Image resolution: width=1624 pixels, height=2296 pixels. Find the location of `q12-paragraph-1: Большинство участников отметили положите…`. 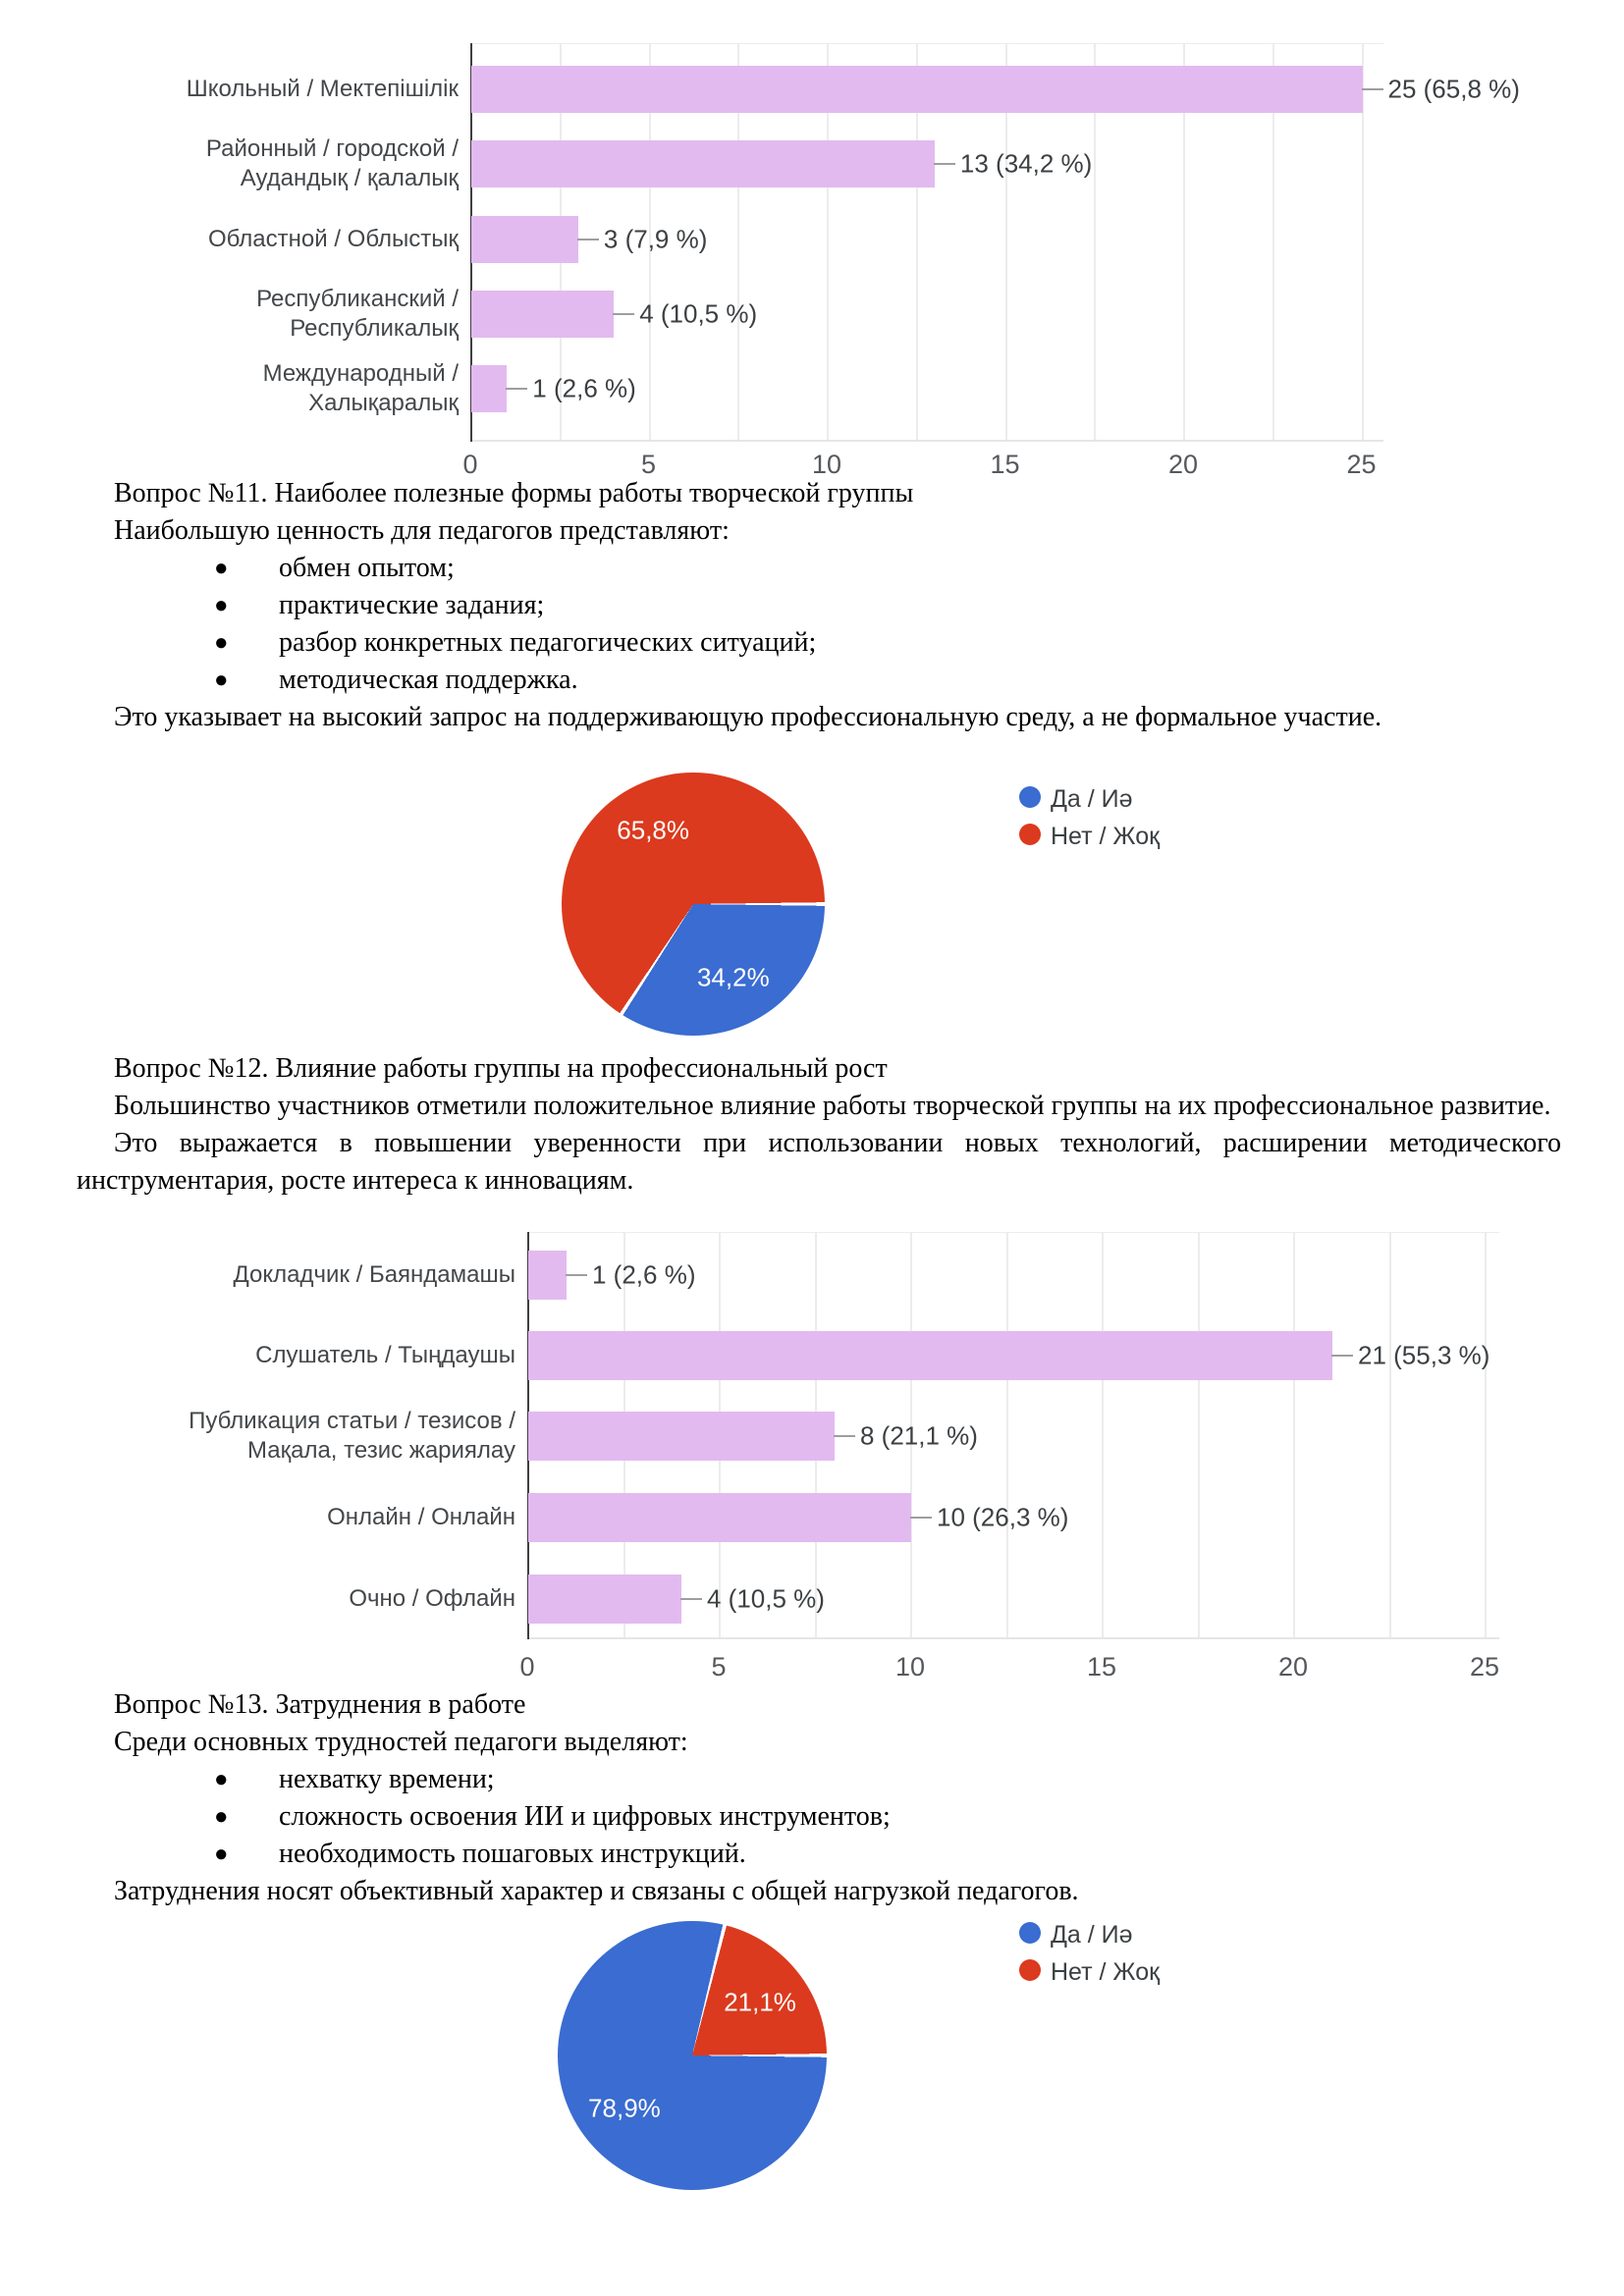

q12-paragraph-1: Большинство участников отметили положите… is located at coordinates (832, 1106).